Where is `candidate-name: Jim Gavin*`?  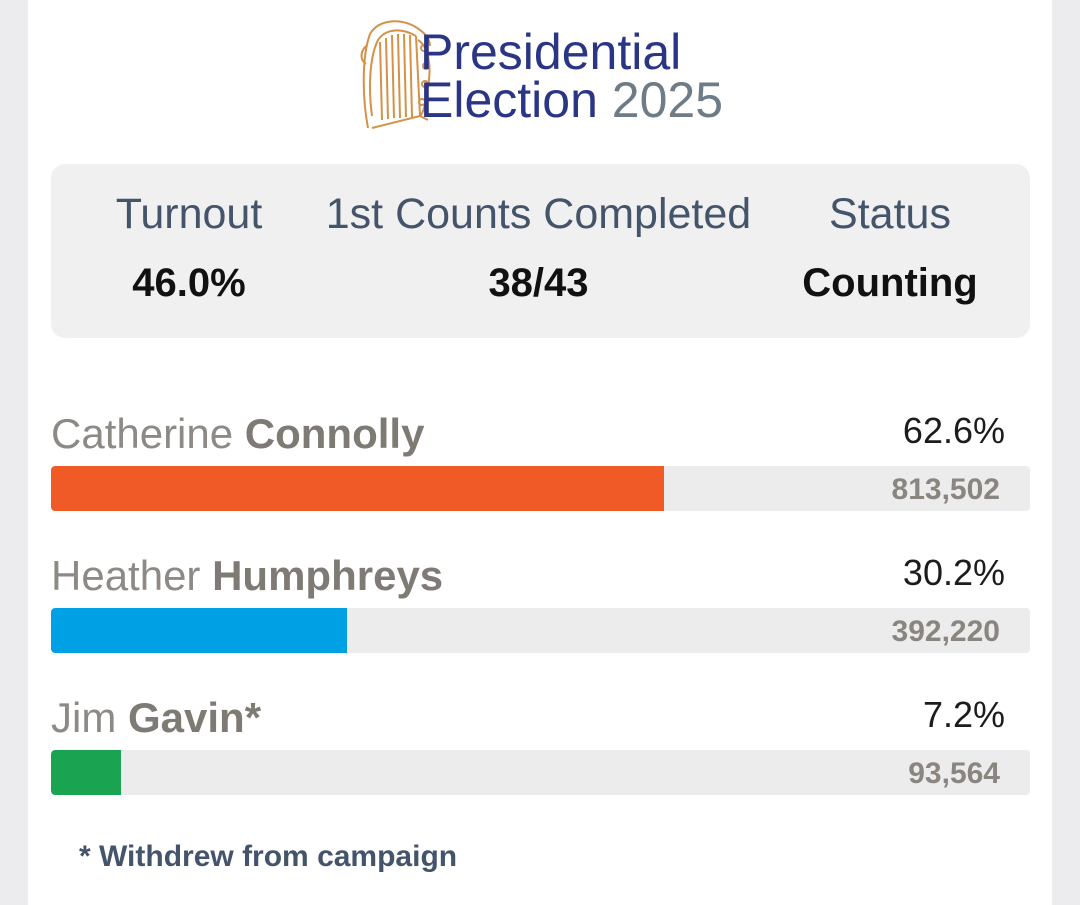
candidate-name: Jim Gavin* is located at coordinates (156, 718).